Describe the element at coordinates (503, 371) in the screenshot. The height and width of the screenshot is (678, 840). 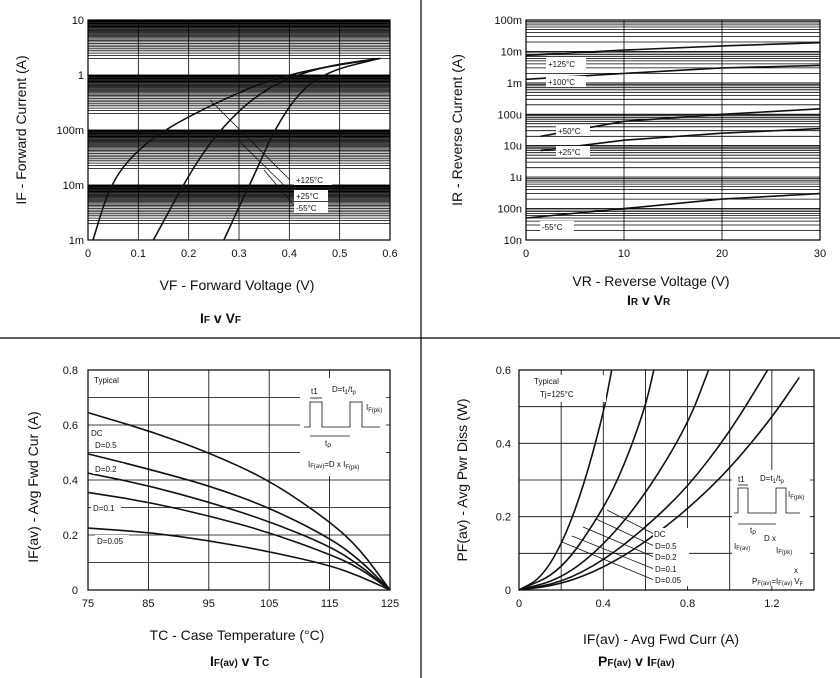
I see `p4-ytick-label: 0.6` at that location.